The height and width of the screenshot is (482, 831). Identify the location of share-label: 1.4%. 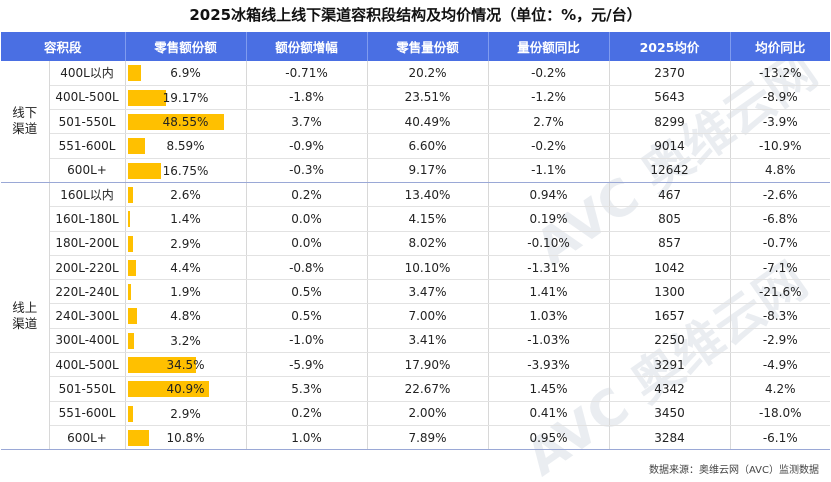
(185, 219).